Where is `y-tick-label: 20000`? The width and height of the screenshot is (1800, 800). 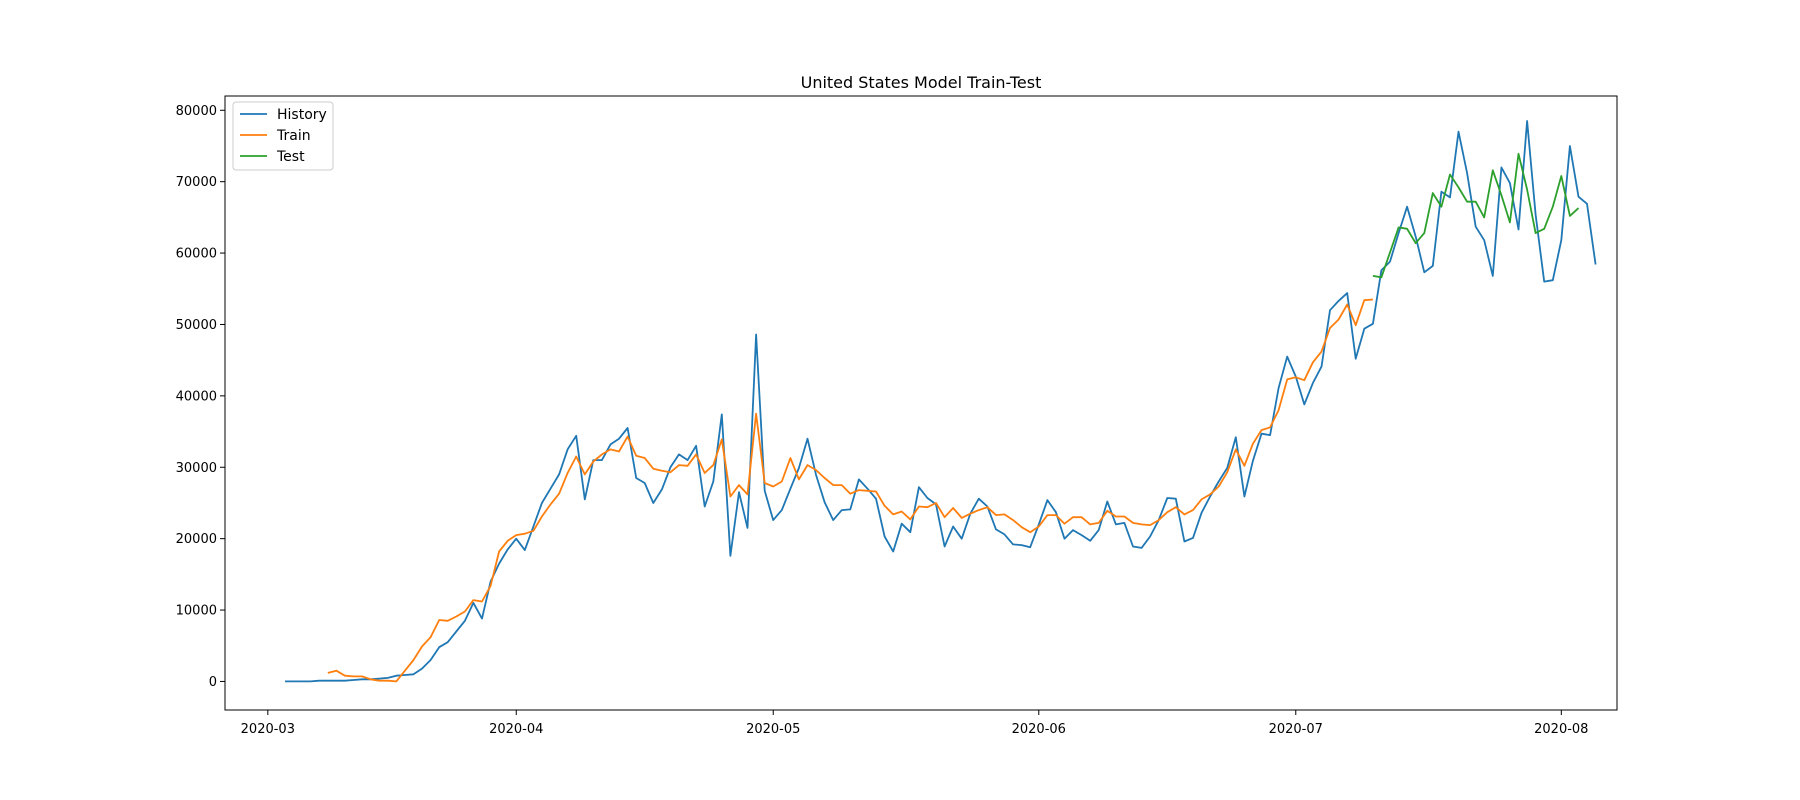
y-tick-label: 20000 is located at coordinates (196, 539).